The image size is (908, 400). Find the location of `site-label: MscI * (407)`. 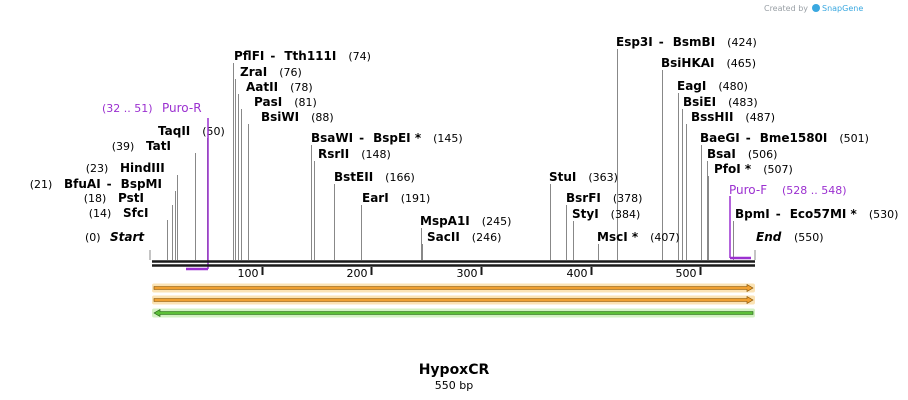

site-label: MscI * (407) is located at coordinates (638, 237).